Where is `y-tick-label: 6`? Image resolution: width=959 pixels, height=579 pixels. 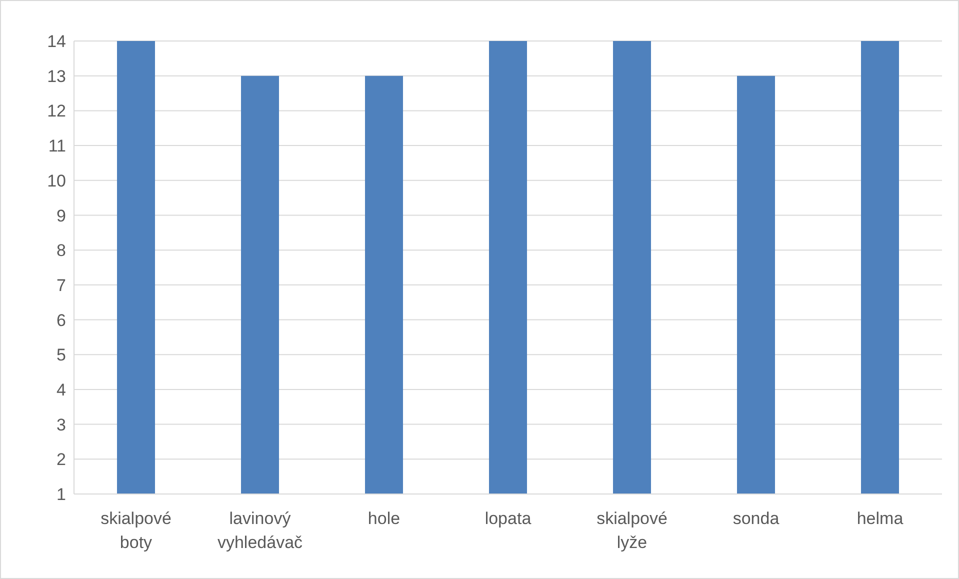 y-tick-label: 6 is located at coordinates (61, 320).